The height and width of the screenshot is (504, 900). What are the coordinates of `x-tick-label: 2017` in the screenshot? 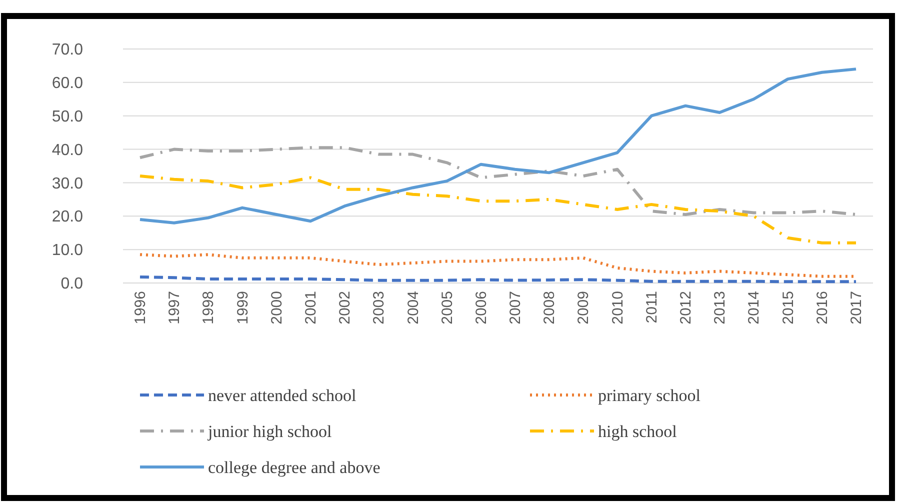 It's located at (856, 307).